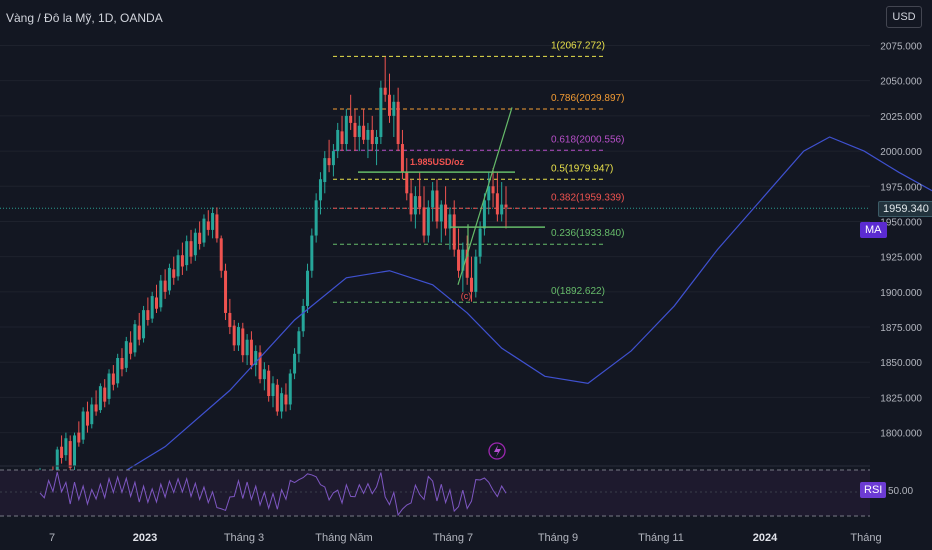  Describe the element at coordinates (145, 538) in the screenshot. I see `x-tick-label: 2023` at that location.